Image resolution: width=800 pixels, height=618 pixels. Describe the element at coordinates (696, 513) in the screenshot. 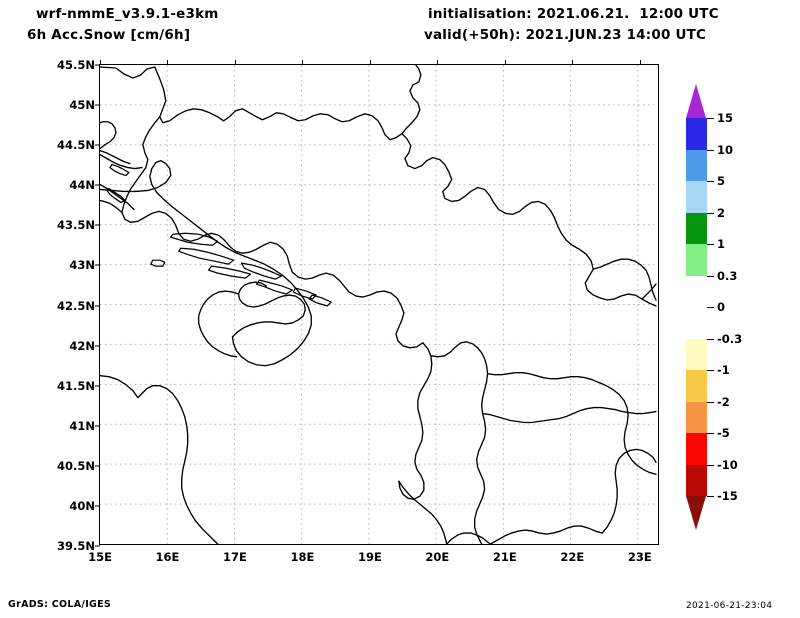

I see `colorbar-under-arrow` at that location.